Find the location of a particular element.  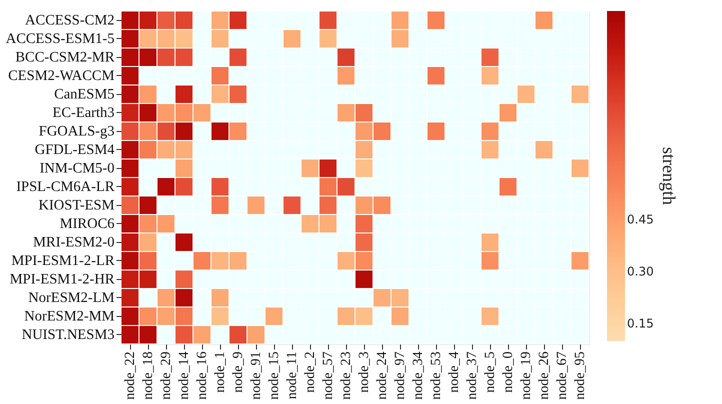

y-tick-label: MPI-ESM1-2-LR is located at coordinates (63, 260).